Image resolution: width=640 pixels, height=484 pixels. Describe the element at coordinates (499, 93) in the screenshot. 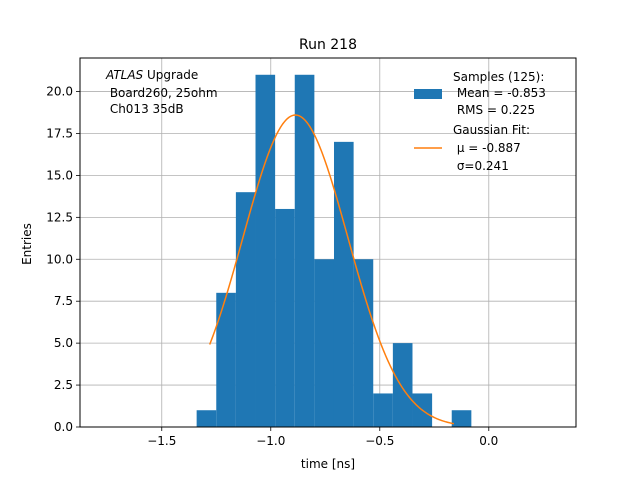

I see `legend-samples-line-2: Mean = -0.853` at that location.